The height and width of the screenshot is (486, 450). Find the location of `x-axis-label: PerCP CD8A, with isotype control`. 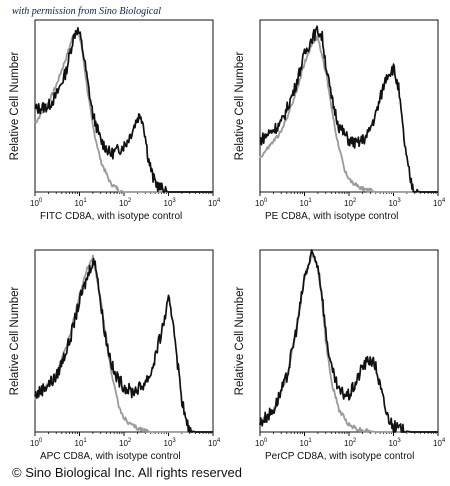

x-axis-label: PerCP CD8A, with isotype control is located at coordinates (339, 456).